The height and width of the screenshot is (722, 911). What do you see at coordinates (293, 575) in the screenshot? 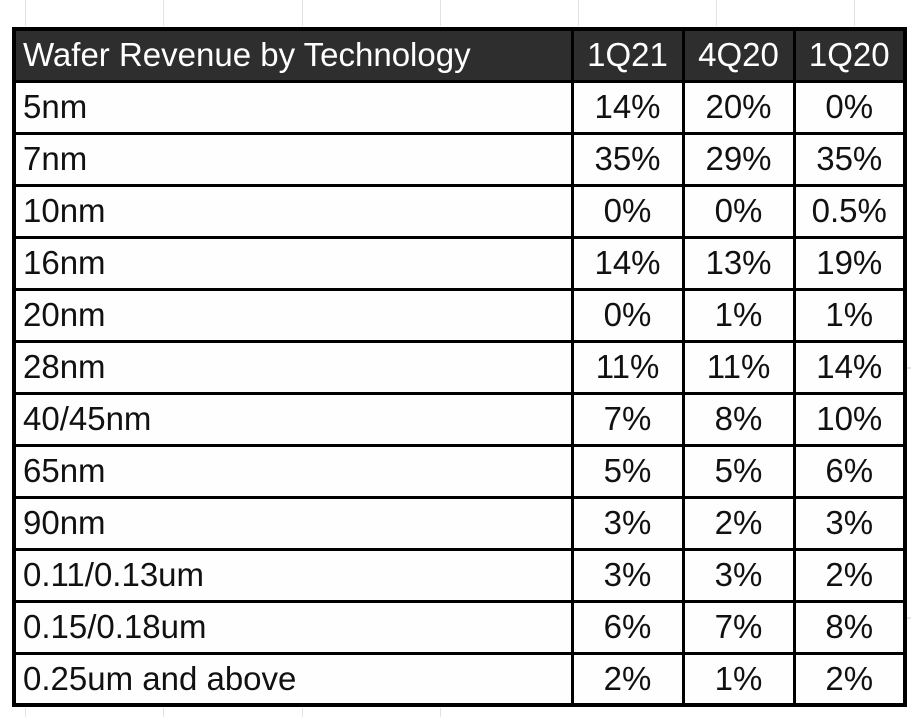
I see `row-label: 0.11/0.13um` at bounding box center [293, 575].